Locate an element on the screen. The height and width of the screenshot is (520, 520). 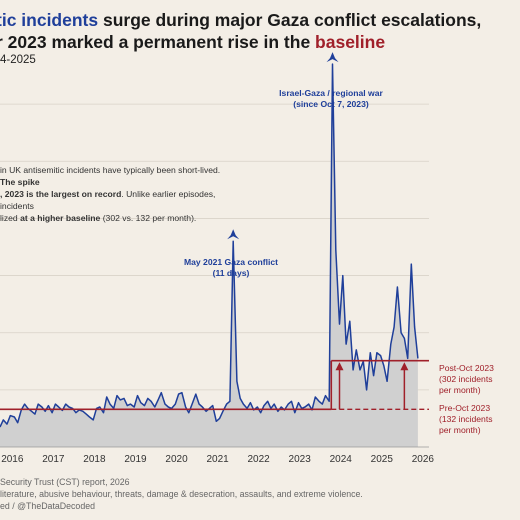
note-text-4: lized is located at coordinates (10, 218).